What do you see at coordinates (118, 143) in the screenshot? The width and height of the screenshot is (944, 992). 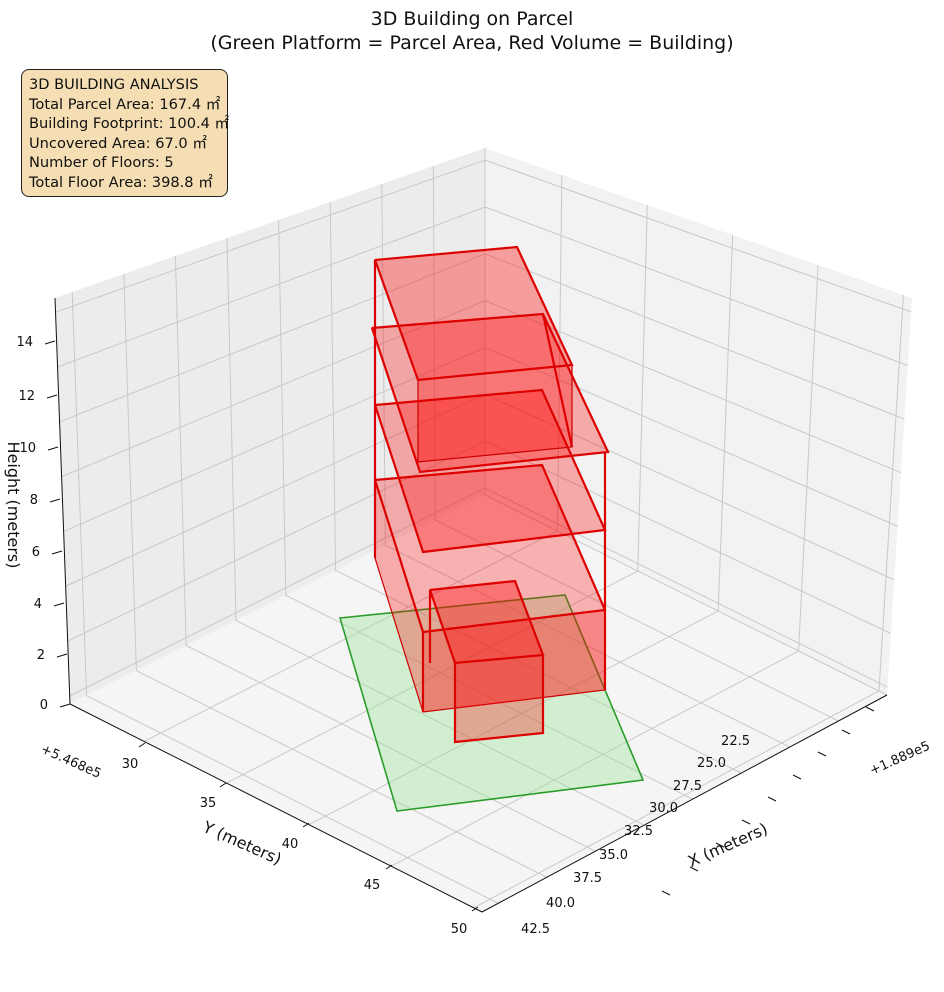 I see `info-uncovered-area: Uncovered Area: 67.0 ㎡` at bounding box center [118, 143].